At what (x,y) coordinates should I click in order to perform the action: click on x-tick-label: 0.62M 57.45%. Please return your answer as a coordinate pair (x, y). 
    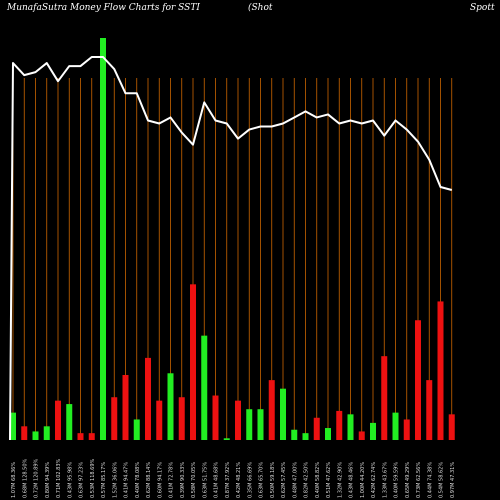
    Looking at the image, I should click on (284, 480).